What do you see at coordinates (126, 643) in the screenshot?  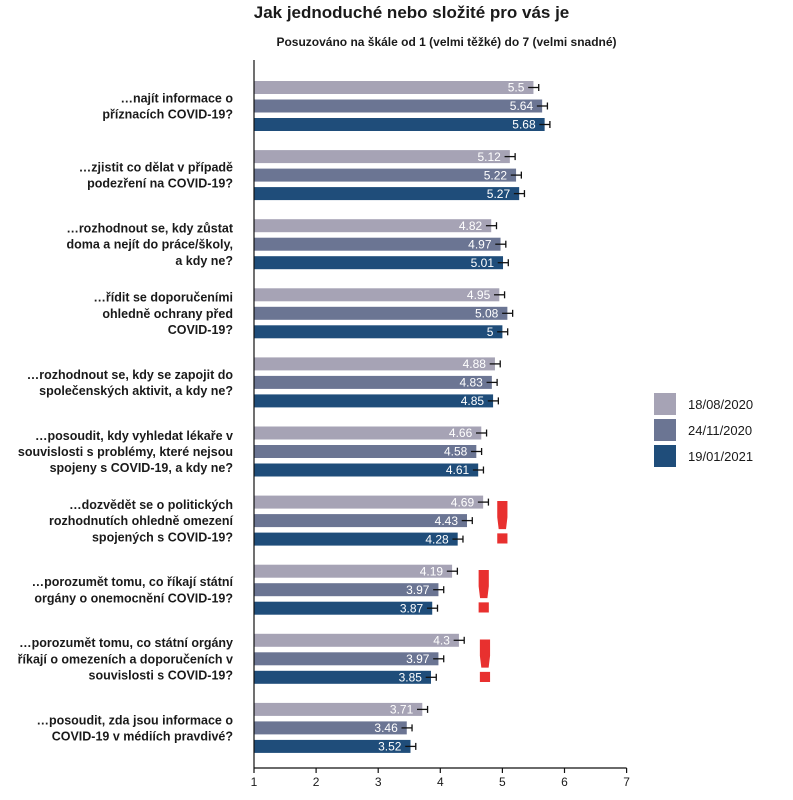 I see `category-label-line: …porozumět tomu, co státní orgány` at bounding box center [126, 643].